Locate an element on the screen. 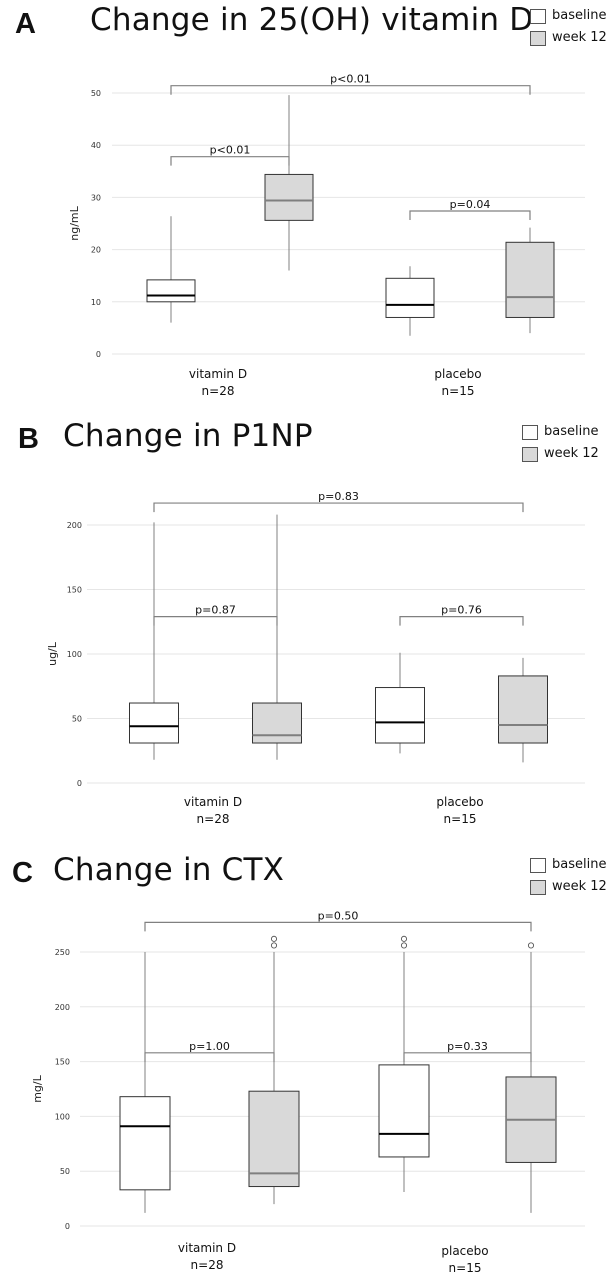 The height and width of the screenshot is (1277, 612). y-tick-label: 40 is located at coordinates (96, 145).